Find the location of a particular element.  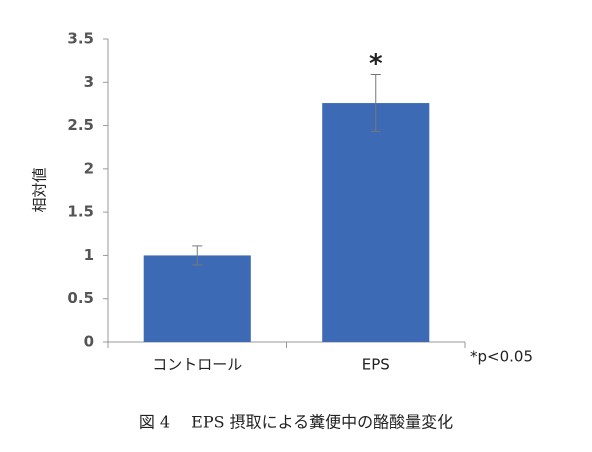

y-tick-label: 0 is located at coordinates (89, 342).